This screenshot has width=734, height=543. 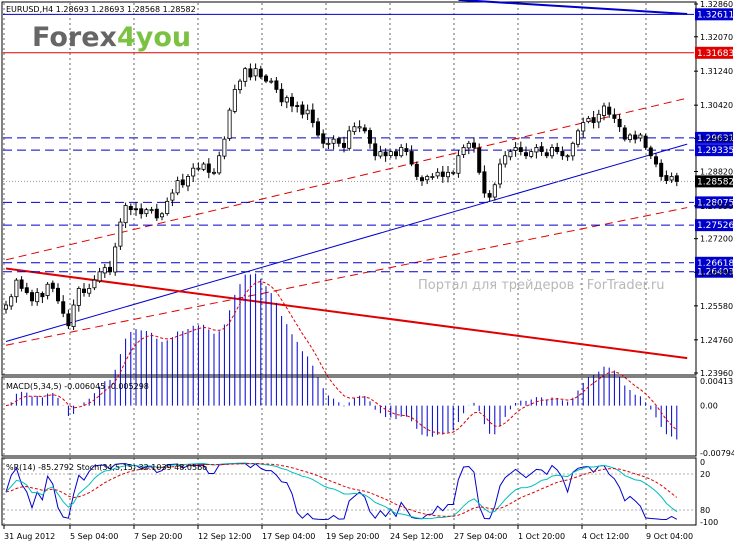 What do you see at coordinates (716, 373) in the screenshot?
I see `price-tick-label: 1.23960` at bounding box center [716, 373].